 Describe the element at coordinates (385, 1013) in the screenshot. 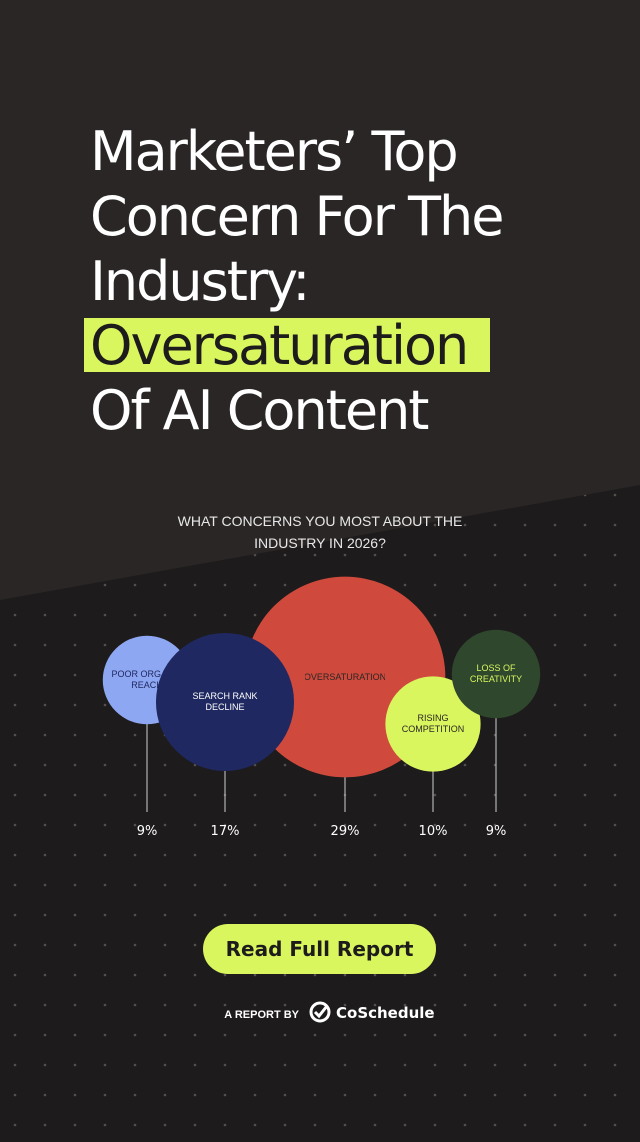

I see `brand-name: CoSchedule` at that location.